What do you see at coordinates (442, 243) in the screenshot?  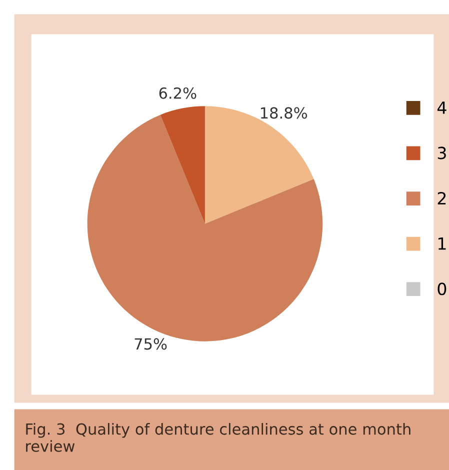 I see `legend-label: 1` at bounding box center [442, 243].